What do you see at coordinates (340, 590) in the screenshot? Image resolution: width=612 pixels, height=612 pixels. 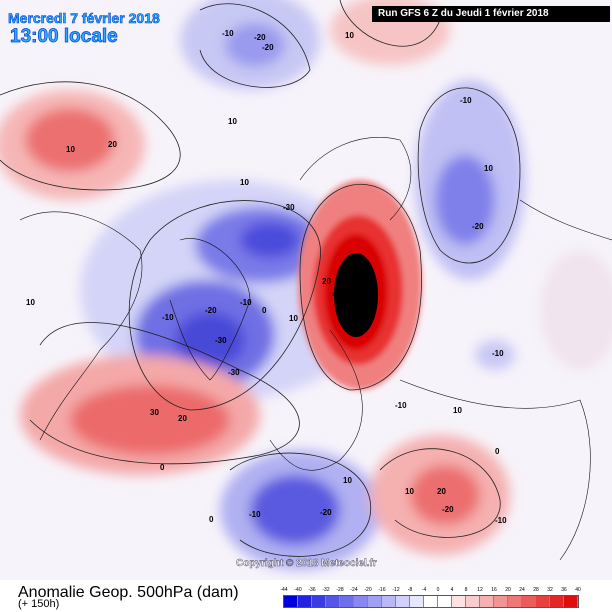 I see `legend-label: -28` at bounding box center [340, 590].